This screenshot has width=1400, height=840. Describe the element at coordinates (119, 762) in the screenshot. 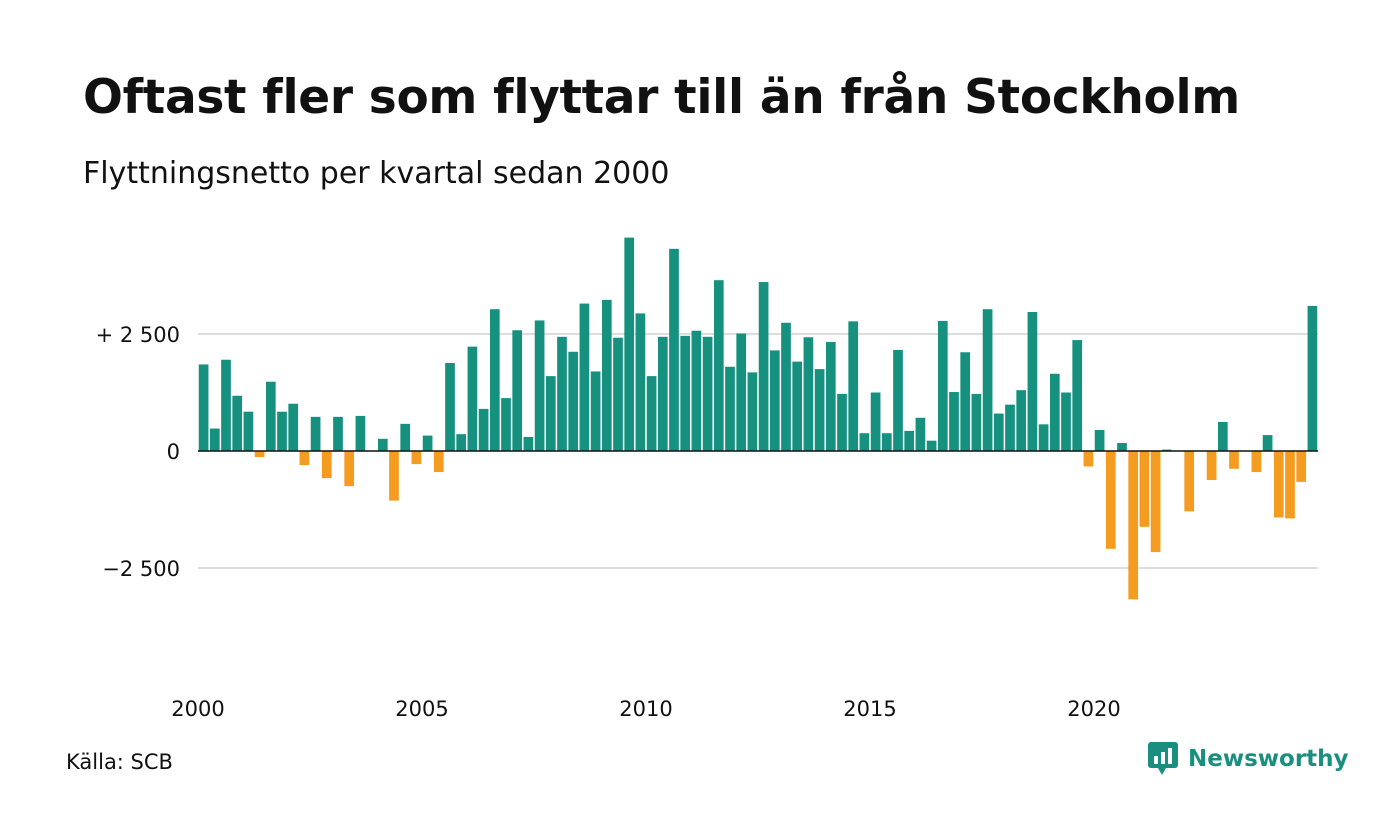

I see `source-note: Källa: SCB` at that location.